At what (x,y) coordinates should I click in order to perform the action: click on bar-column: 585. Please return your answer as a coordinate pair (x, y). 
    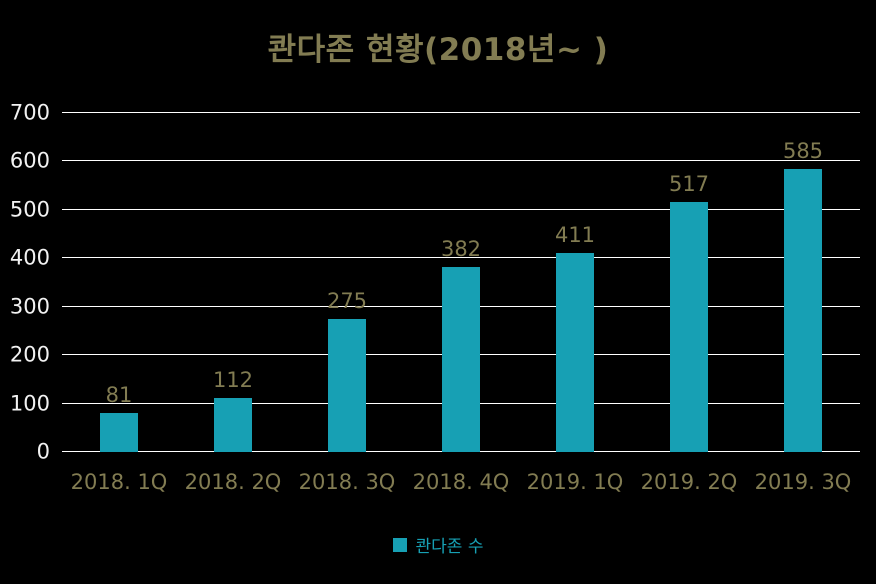
    Looking at the image, I should click on (803, 282).